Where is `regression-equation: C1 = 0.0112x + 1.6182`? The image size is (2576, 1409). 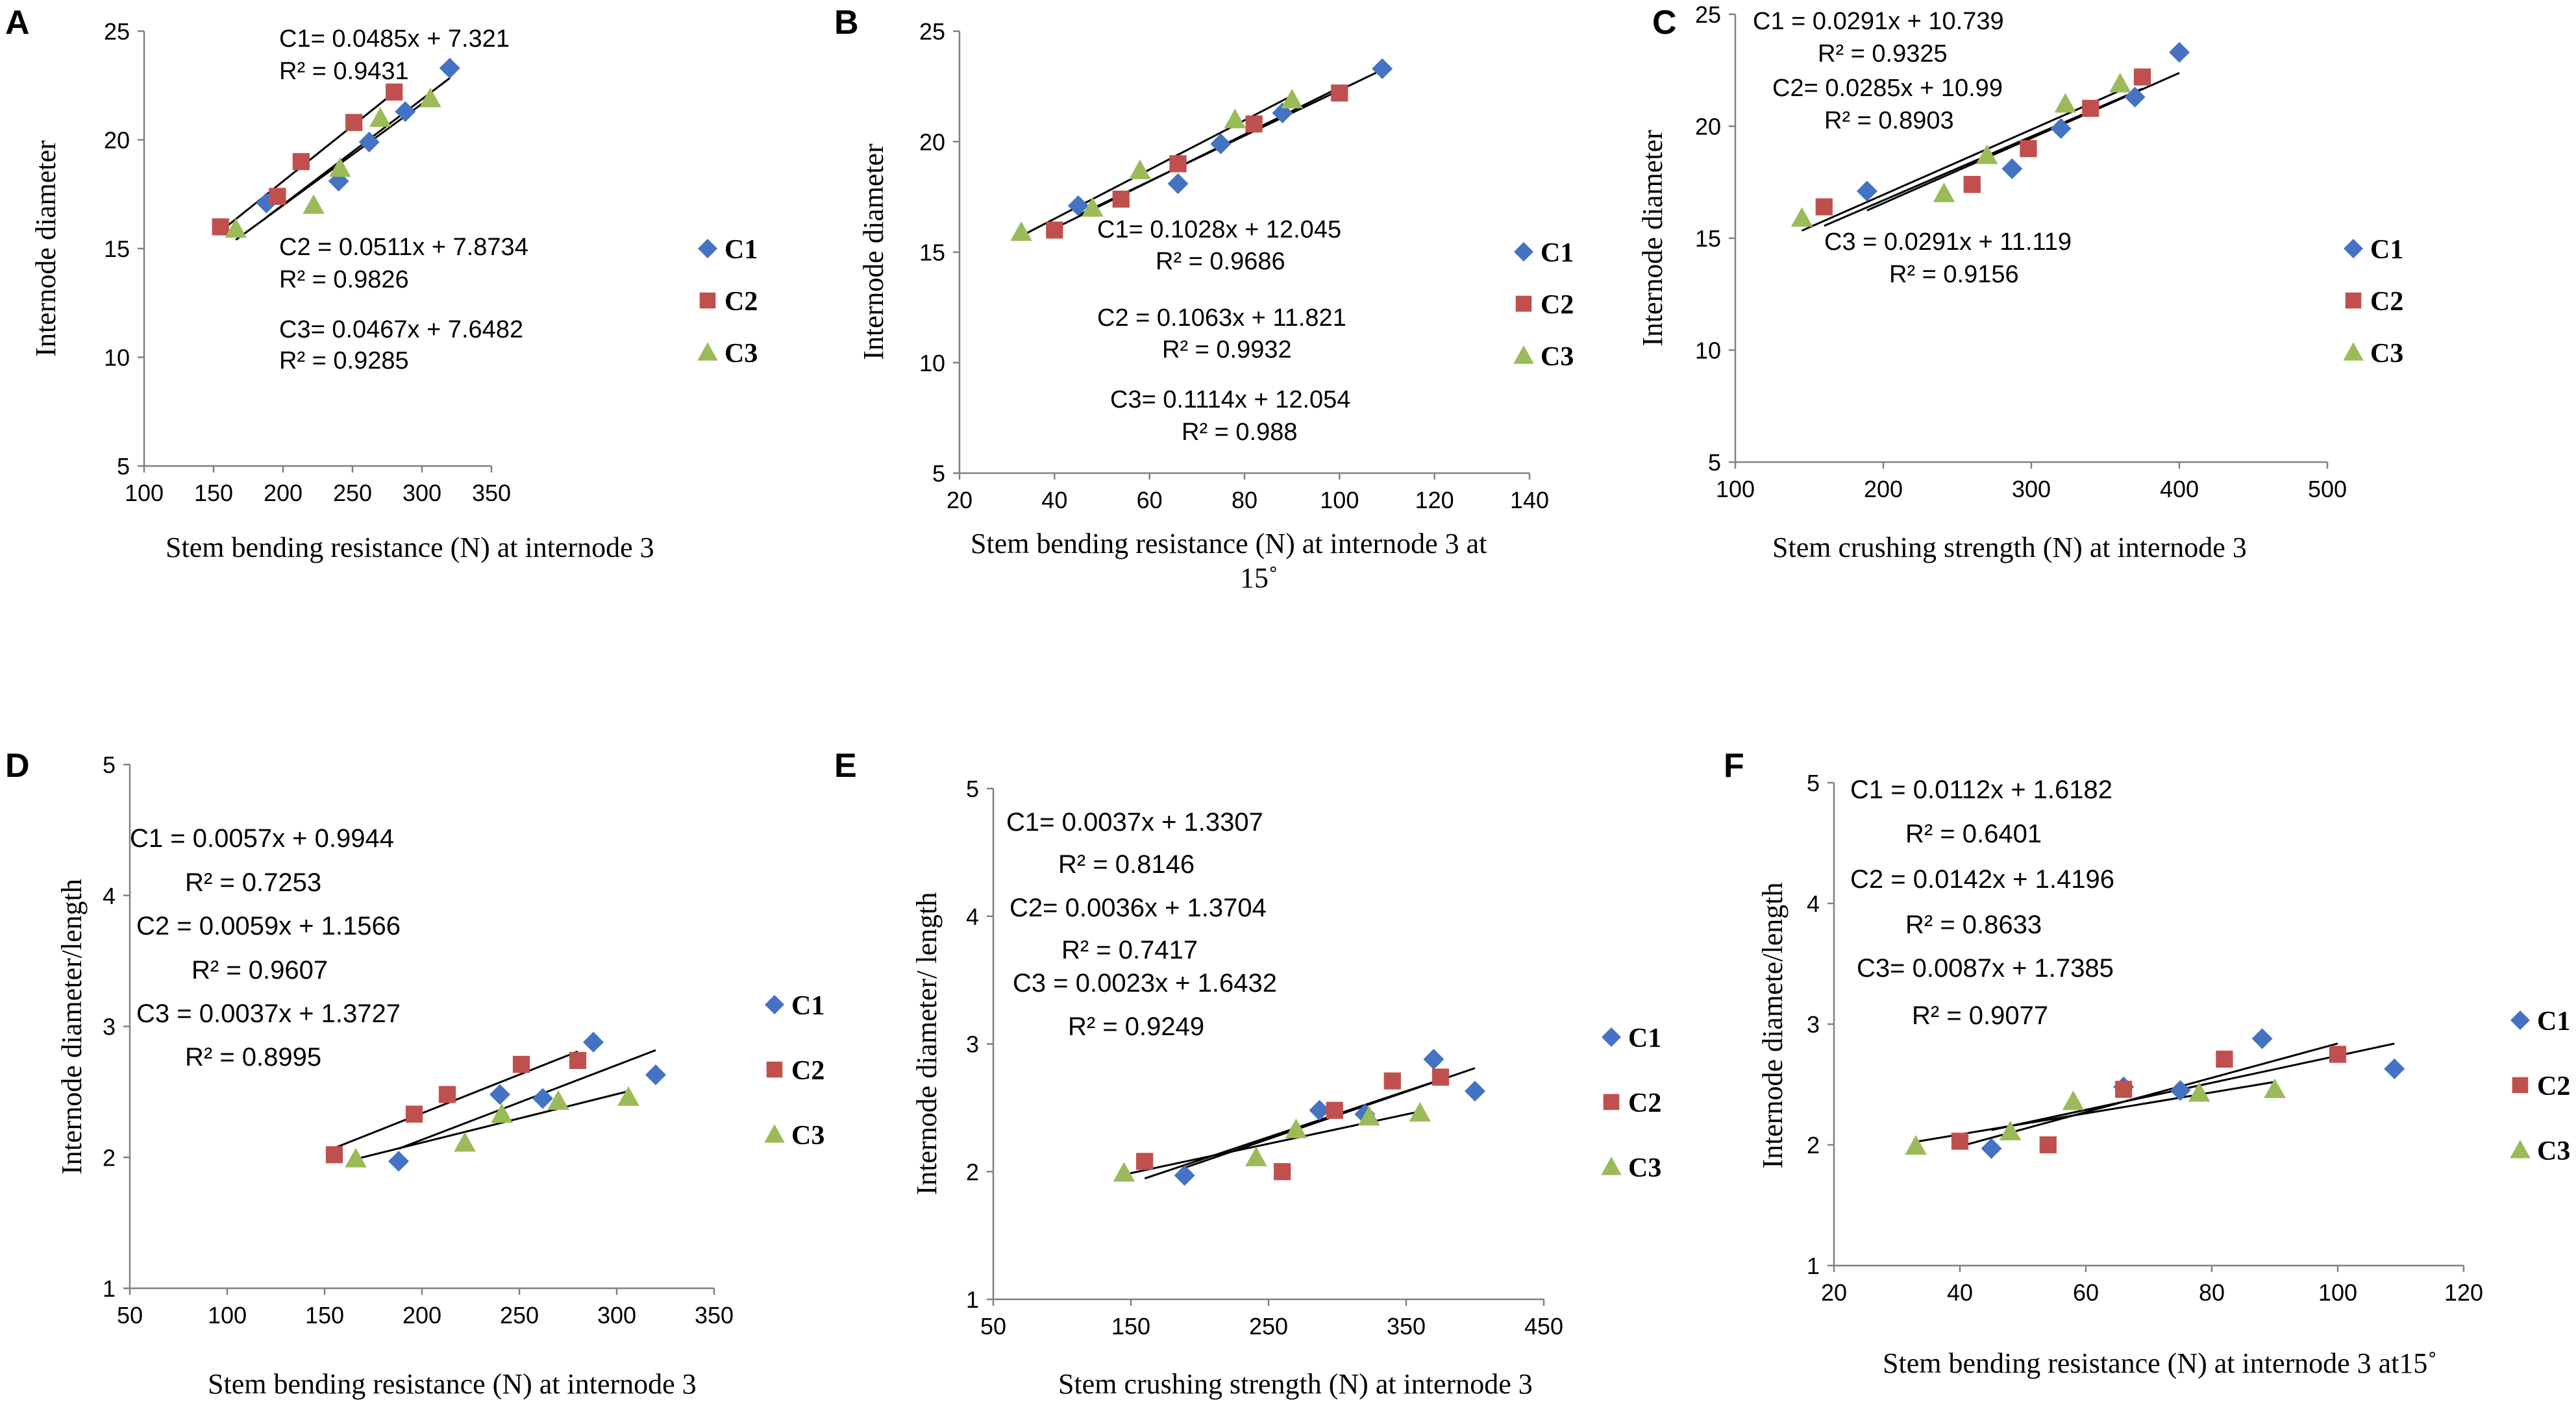 regression-equation: C1 = 0.0112x + 1.6182 is located at coordinates (1981, 790).